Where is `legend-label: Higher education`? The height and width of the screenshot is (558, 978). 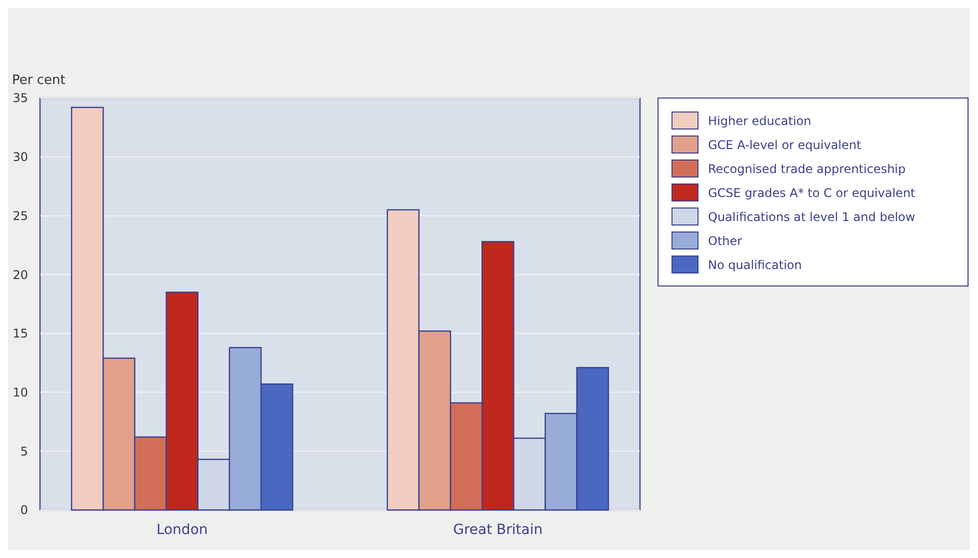 legend-label: Higher education is located at coordinates (760, 121).